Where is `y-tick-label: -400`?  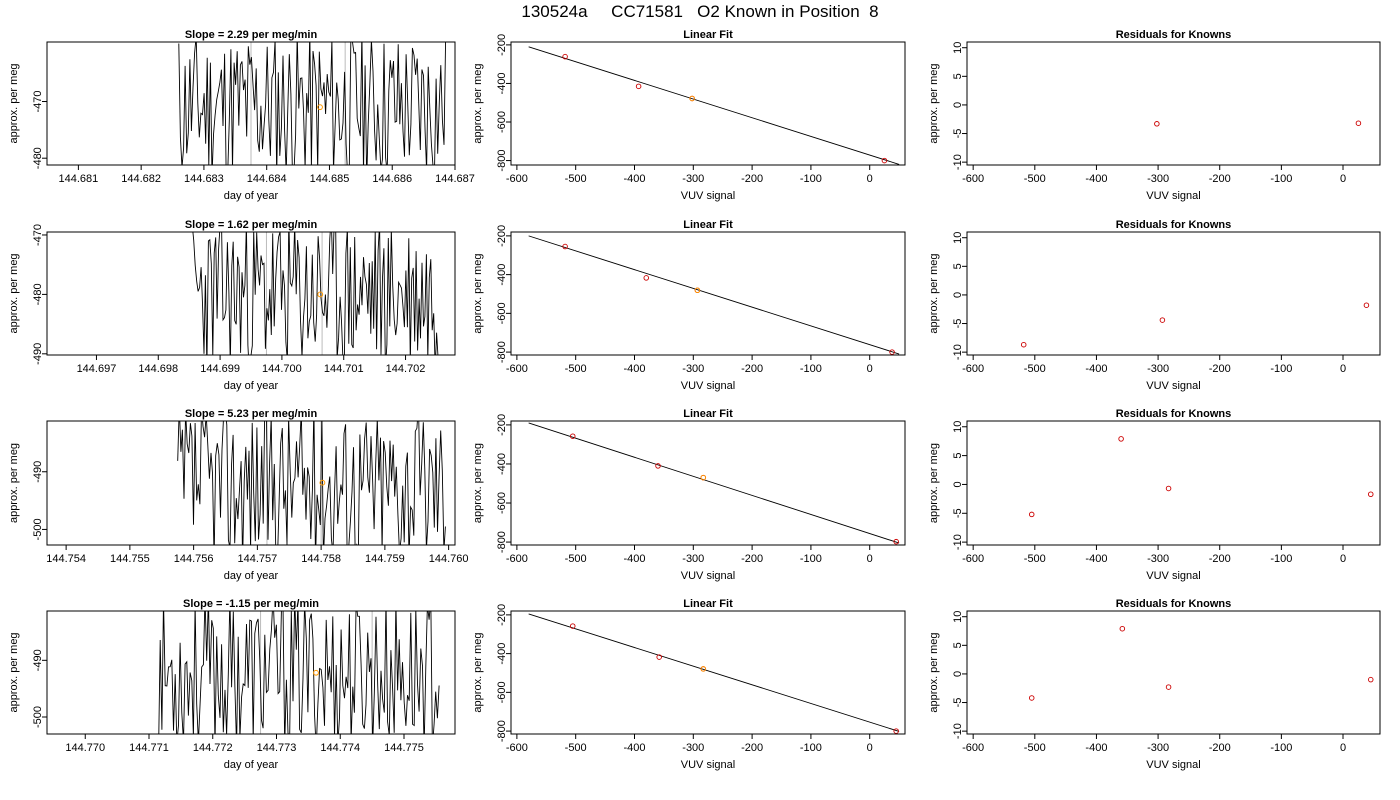
y-tick-label: -400 is located at coordinates (502, 83).